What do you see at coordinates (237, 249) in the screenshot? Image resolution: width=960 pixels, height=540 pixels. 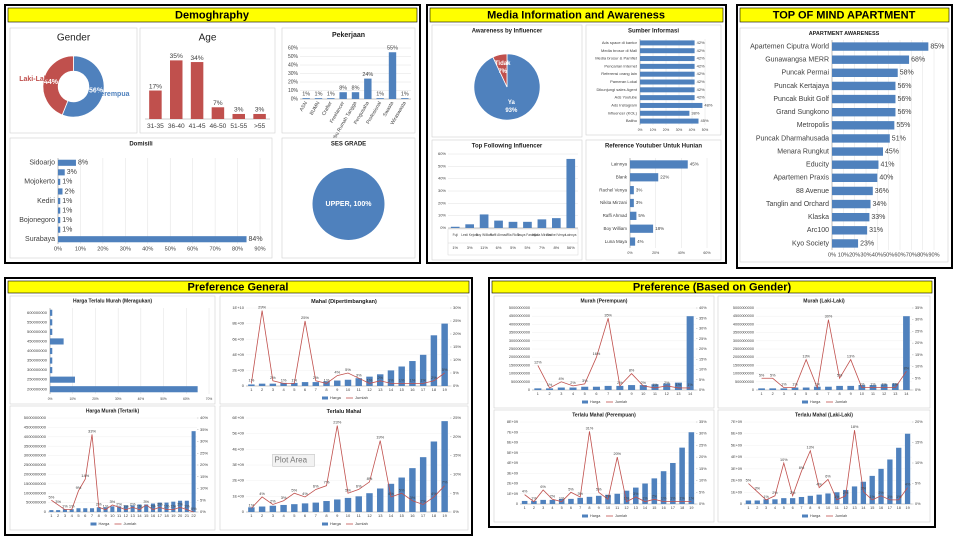 I see `x-tick-label: 80%` at bounding box center [237, 249].